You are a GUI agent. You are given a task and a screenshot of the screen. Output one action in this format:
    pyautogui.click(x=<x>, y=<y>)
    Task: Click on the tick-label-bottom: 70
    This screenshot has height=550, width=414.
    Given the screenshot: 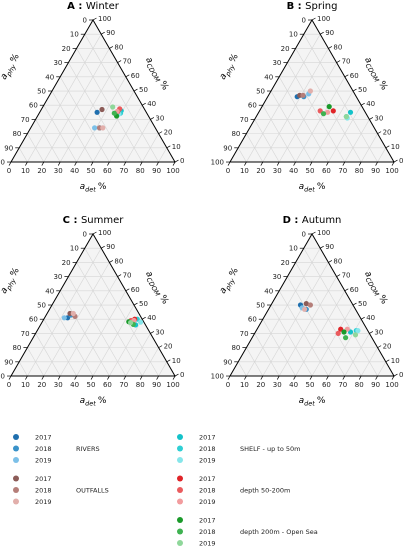 What is the action you would take?
    pyautogui.click(x=342, y=385)
    